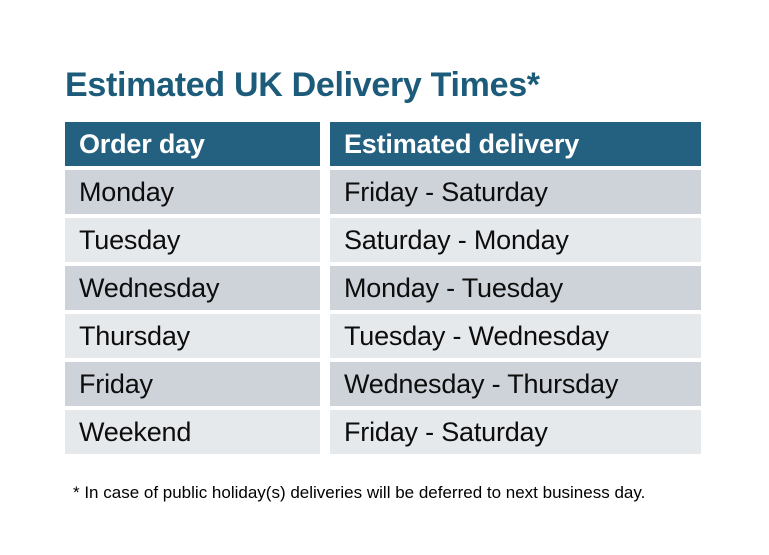  What do you see at coordinates (192, 336) in the screenshot?
I see `table-cell-order-day: Thursday` at bounding box center [192, 336].